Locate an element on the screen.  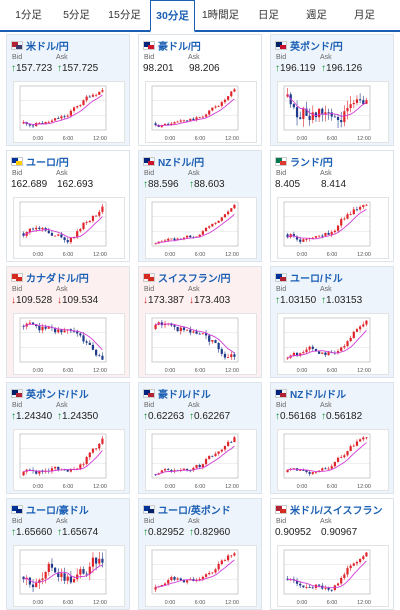
tab-4: 1時間足 is located at coordinates (220, 15).